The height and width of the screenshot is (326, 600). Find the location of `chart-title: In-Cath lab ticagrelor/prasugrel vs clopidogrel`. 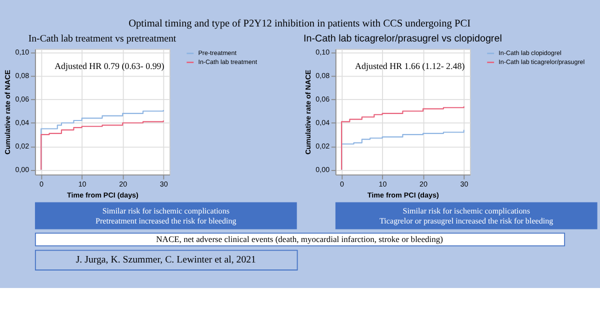

chart-title: In-Cath lab ticagrelor/prasugrel vs clopidogrel is located at coordinates (402, 39).